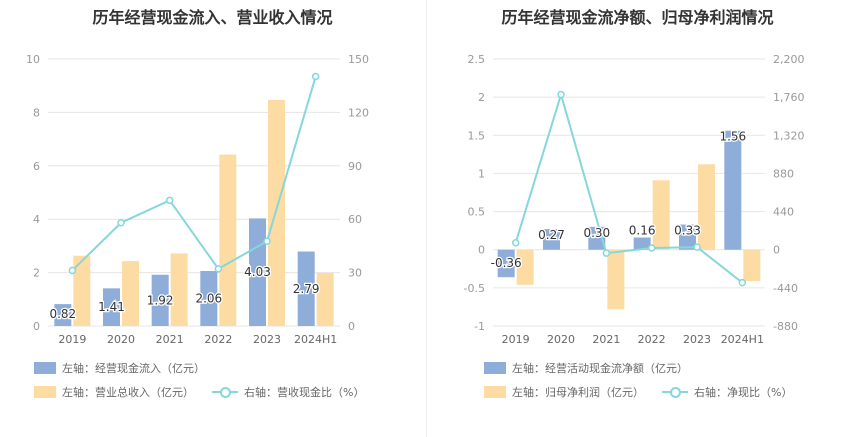  What do you see at coordinates (783, 173) in the screenshot?
I see `y-tick-right: 880` at bounding box center [783, 173].